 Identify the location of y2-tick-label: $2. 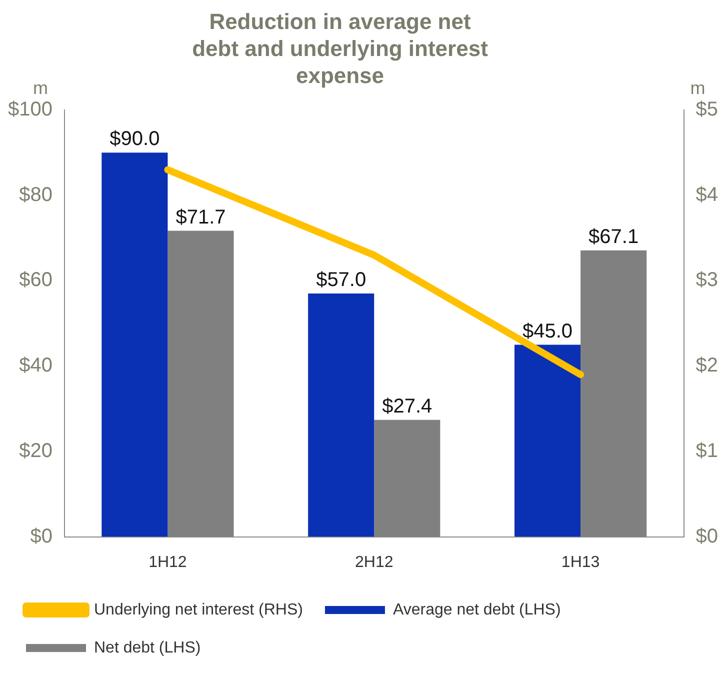
(707, 365).